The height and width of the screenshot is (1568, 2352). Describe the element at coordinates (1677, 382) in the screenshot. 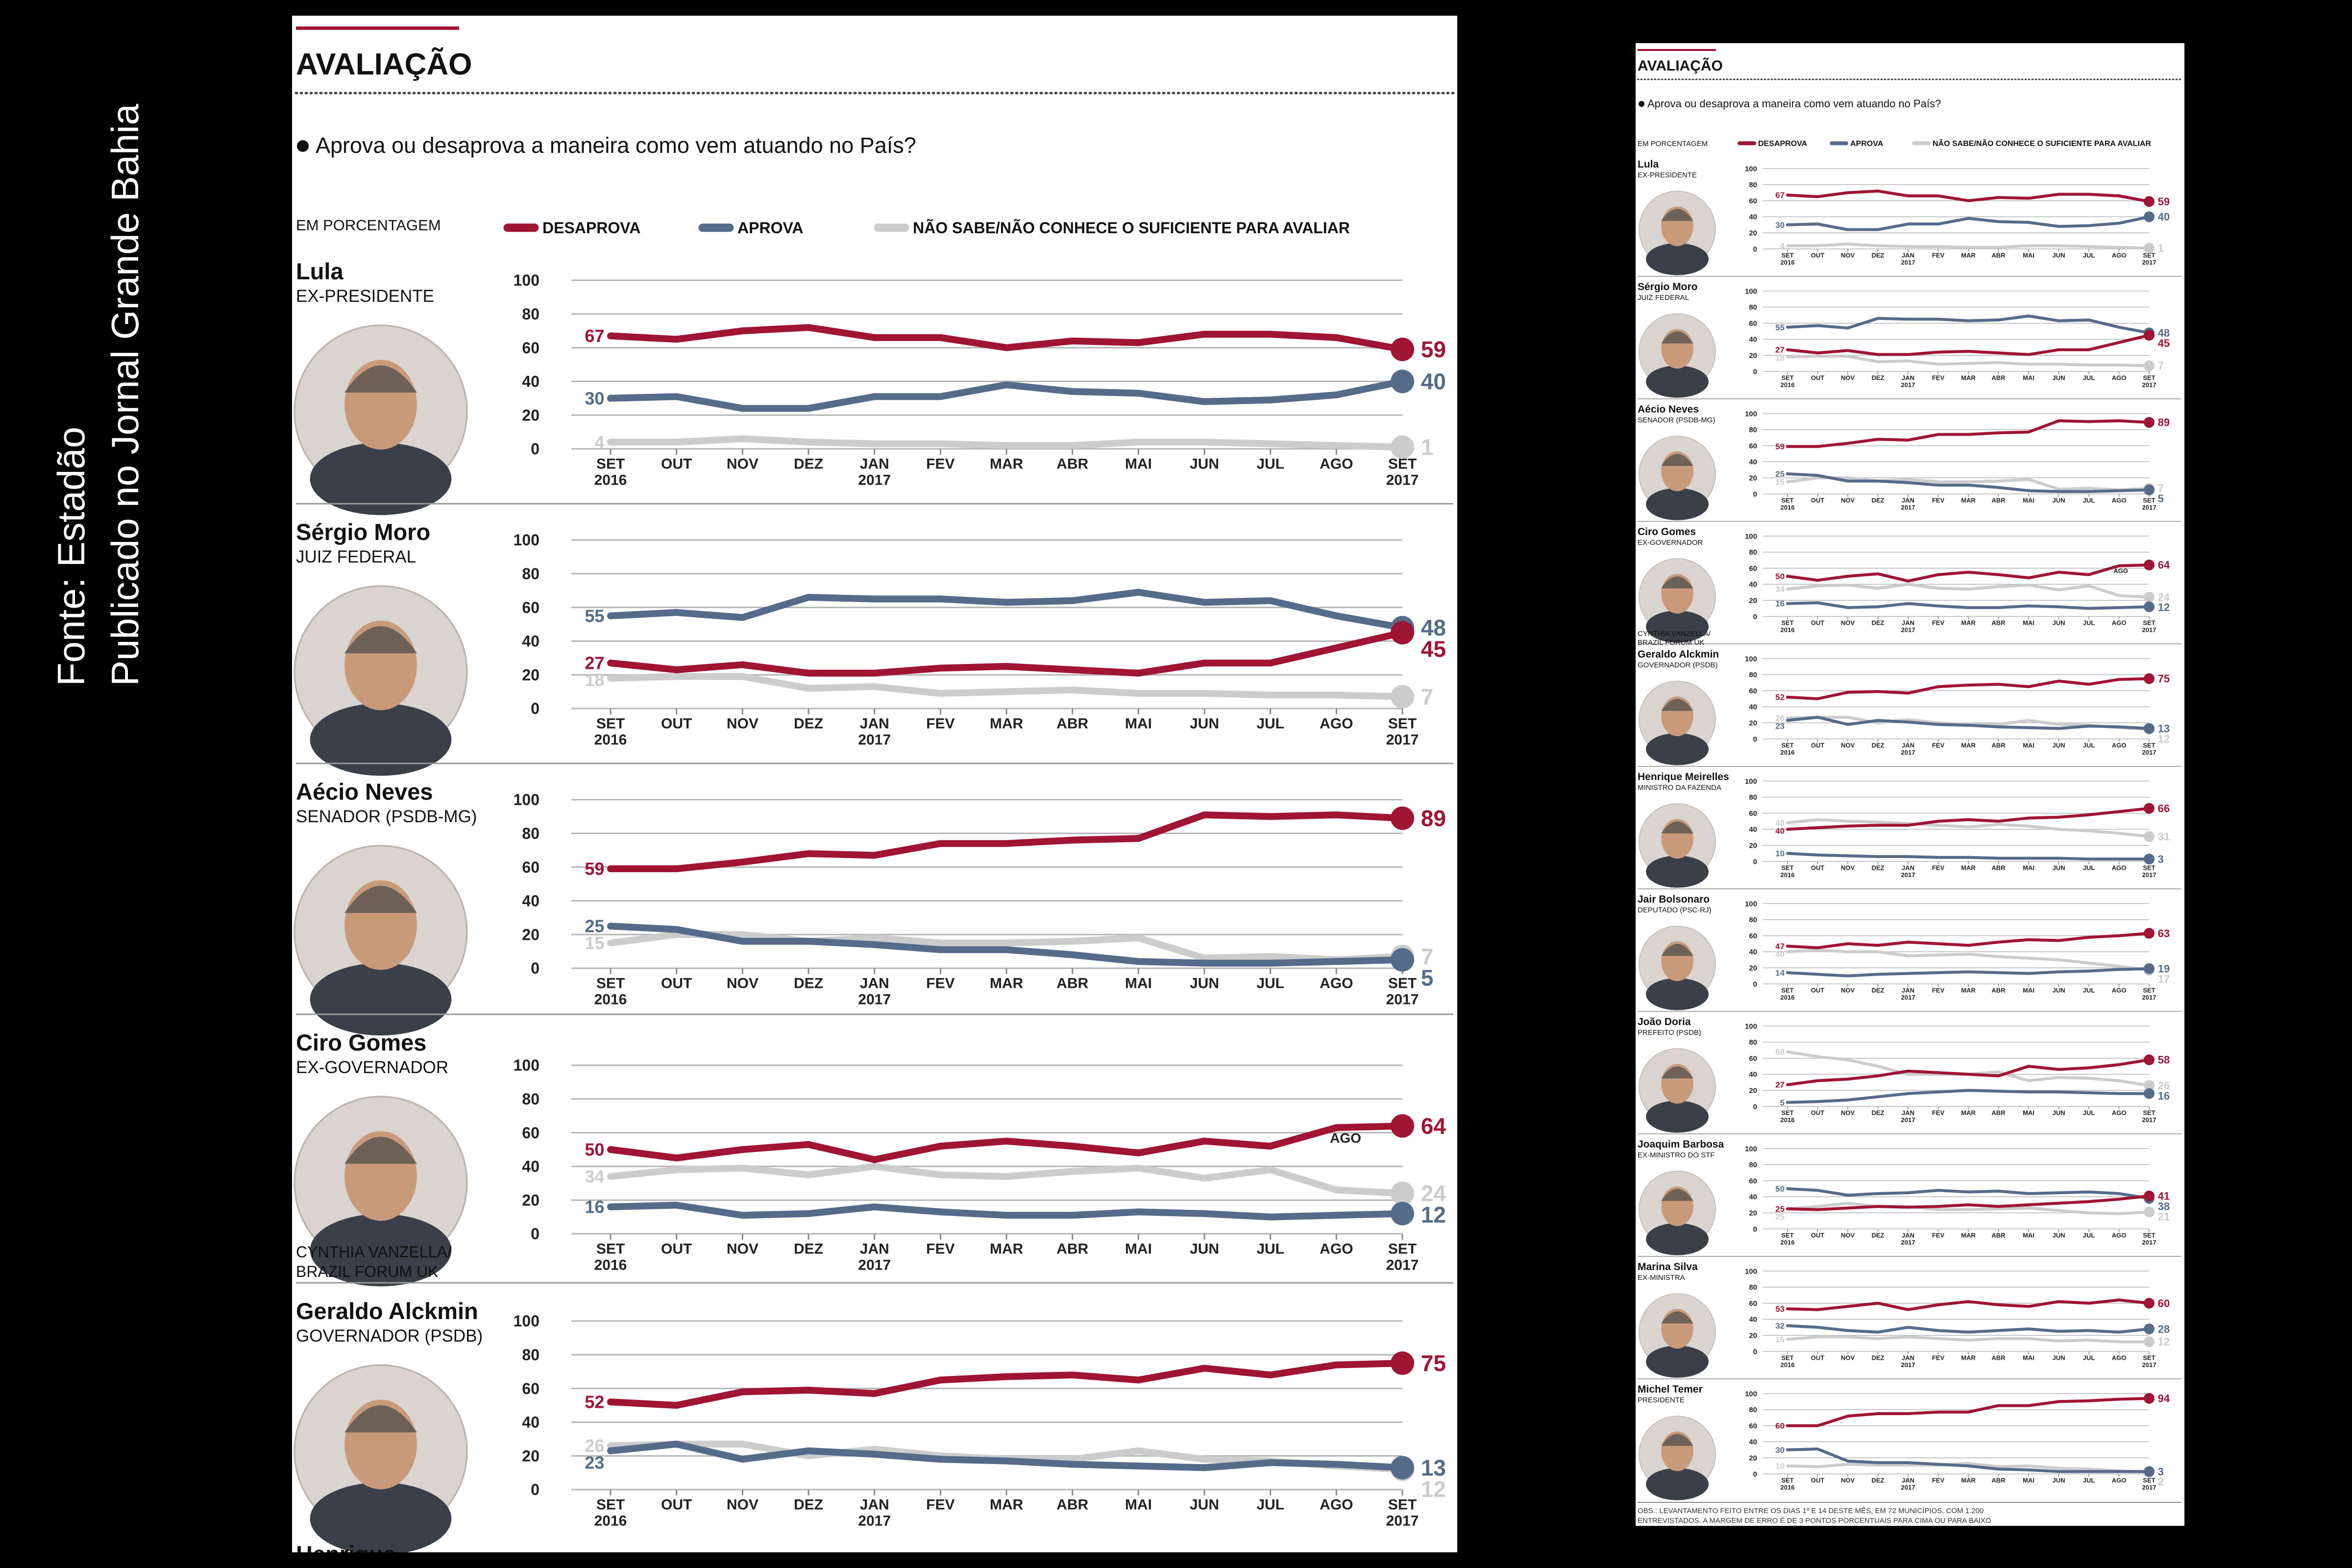

I see `small-s-rgio-moro-portrait-suit` at that location.